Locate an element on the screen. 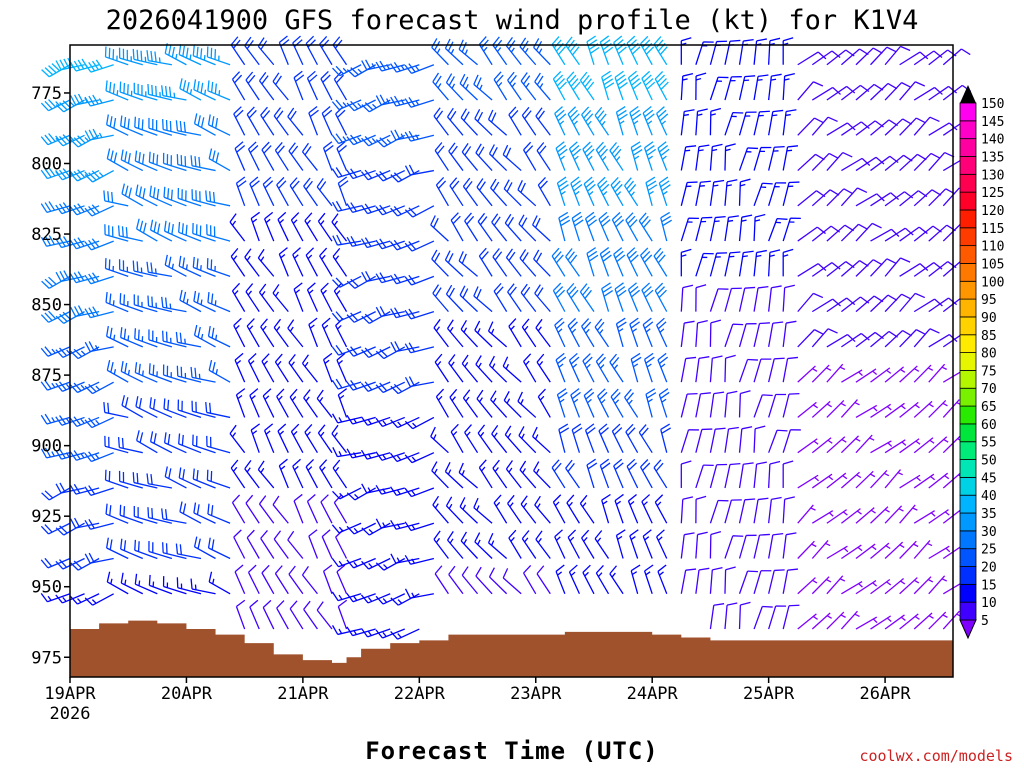  colorbar-label: 90 is located at coordinates (989, 318).